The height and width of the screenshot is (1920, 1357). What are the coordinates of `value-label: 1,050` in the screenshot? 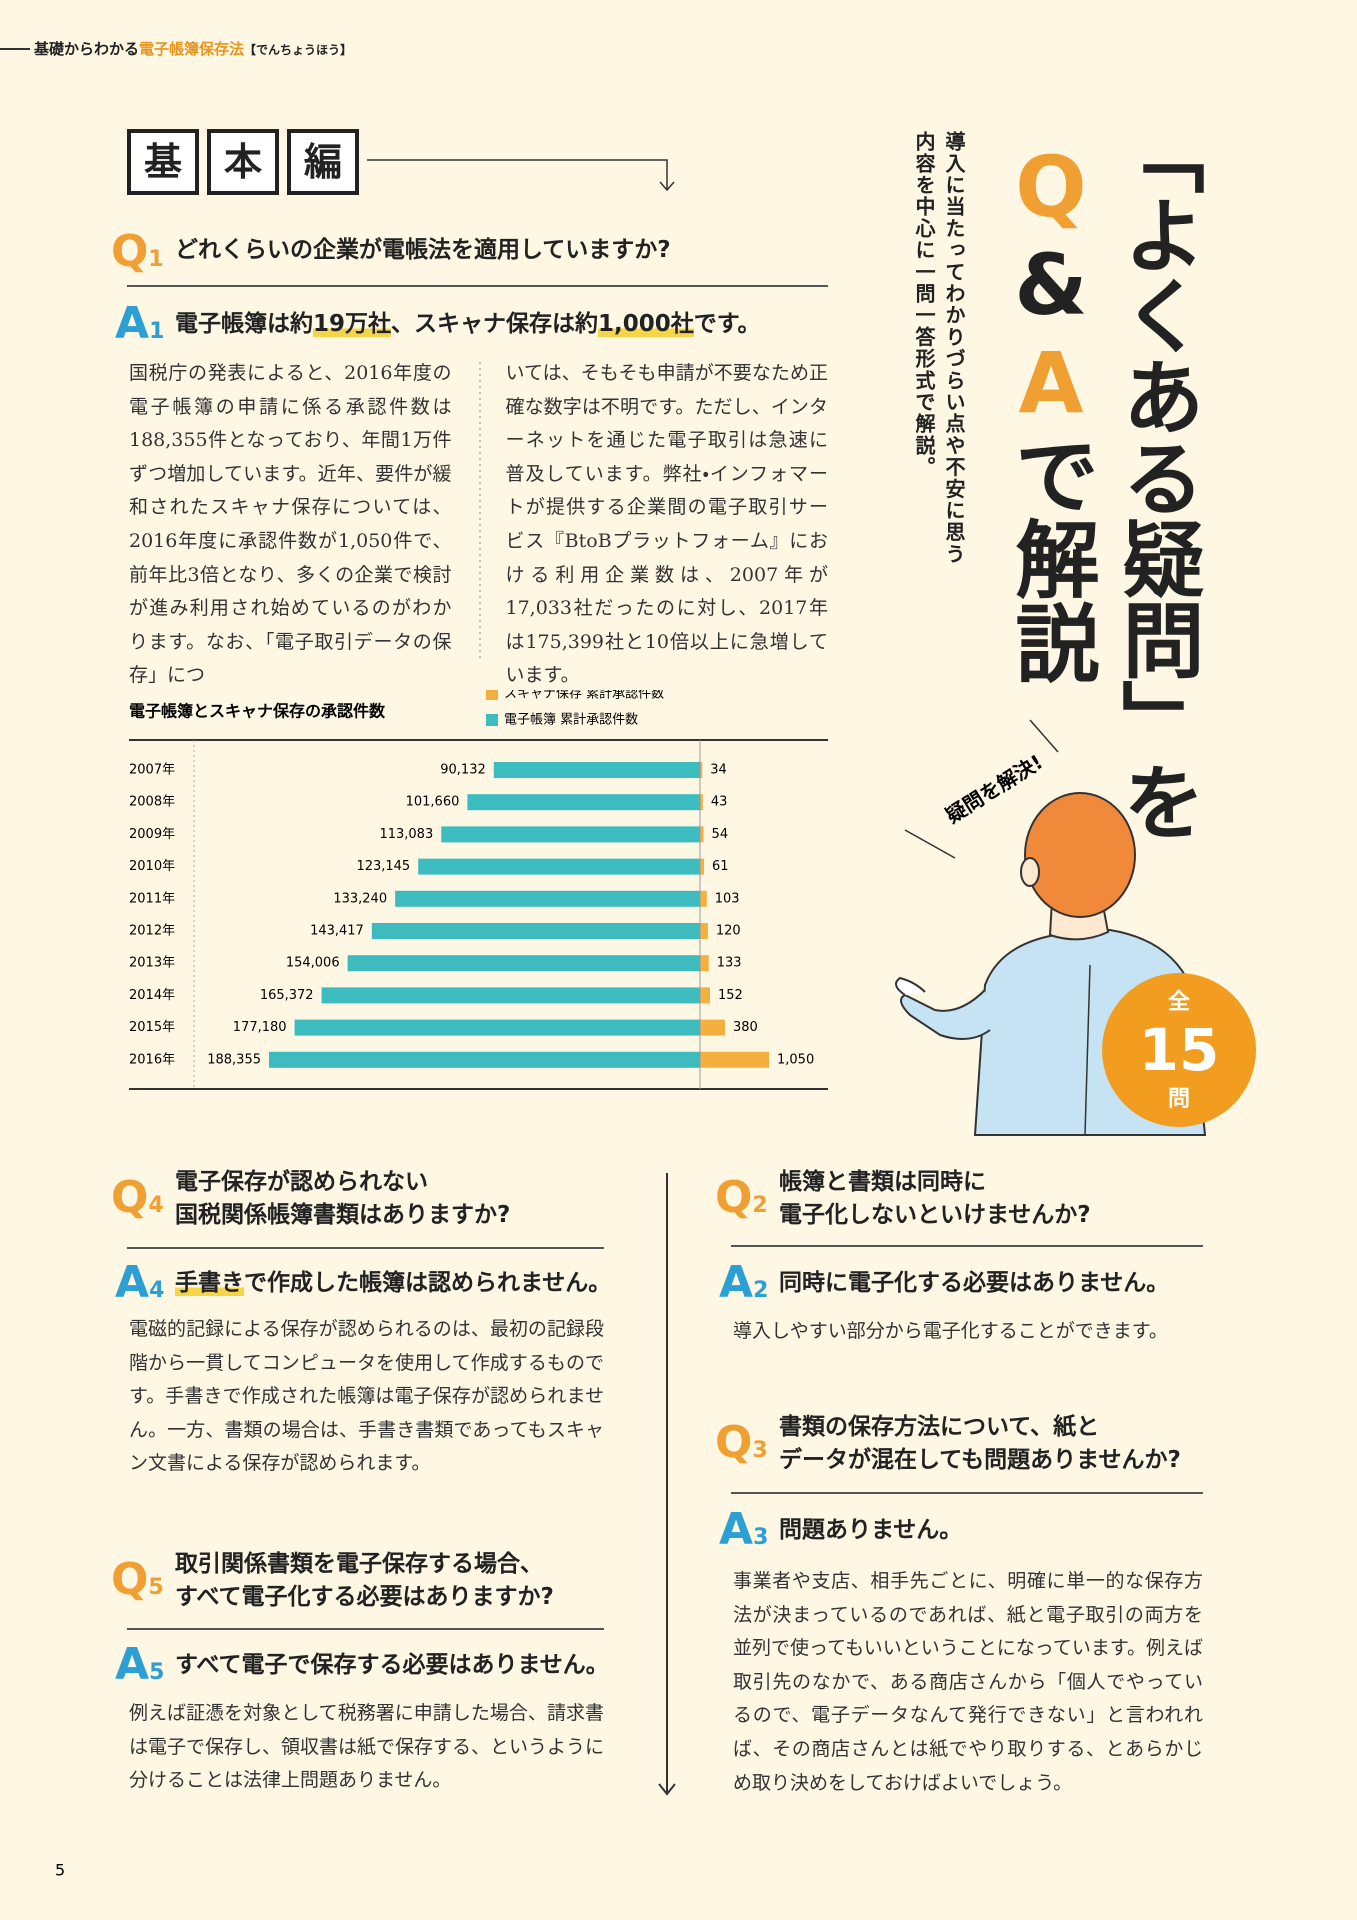 It's located at (795, 1059).